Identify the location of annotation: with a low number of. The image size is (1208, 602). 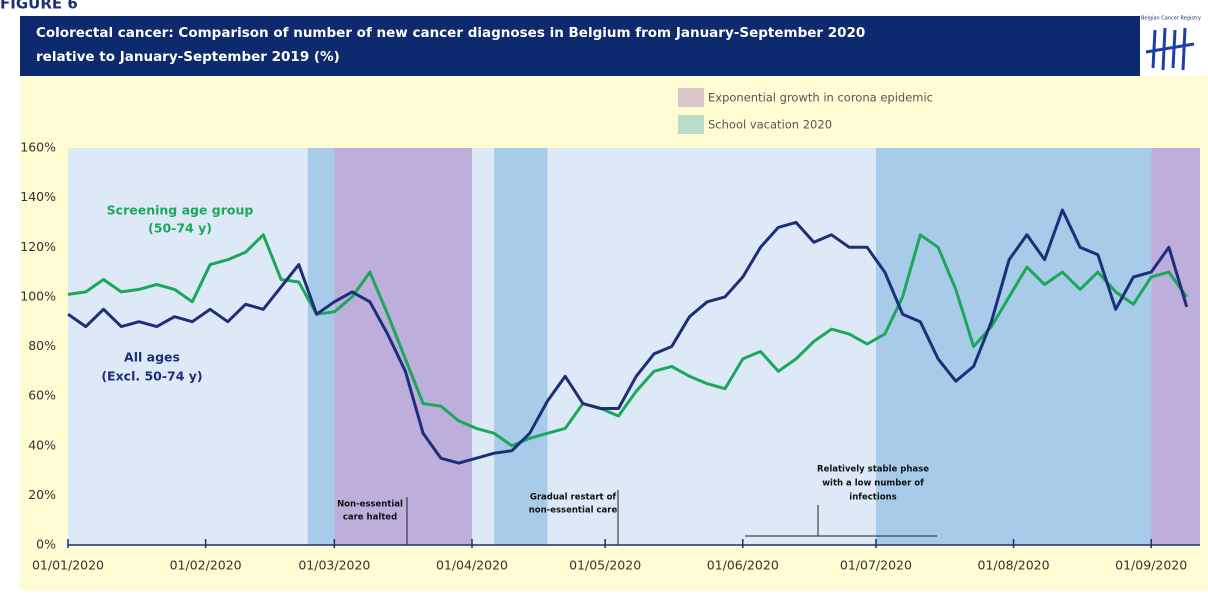
(873, 484).